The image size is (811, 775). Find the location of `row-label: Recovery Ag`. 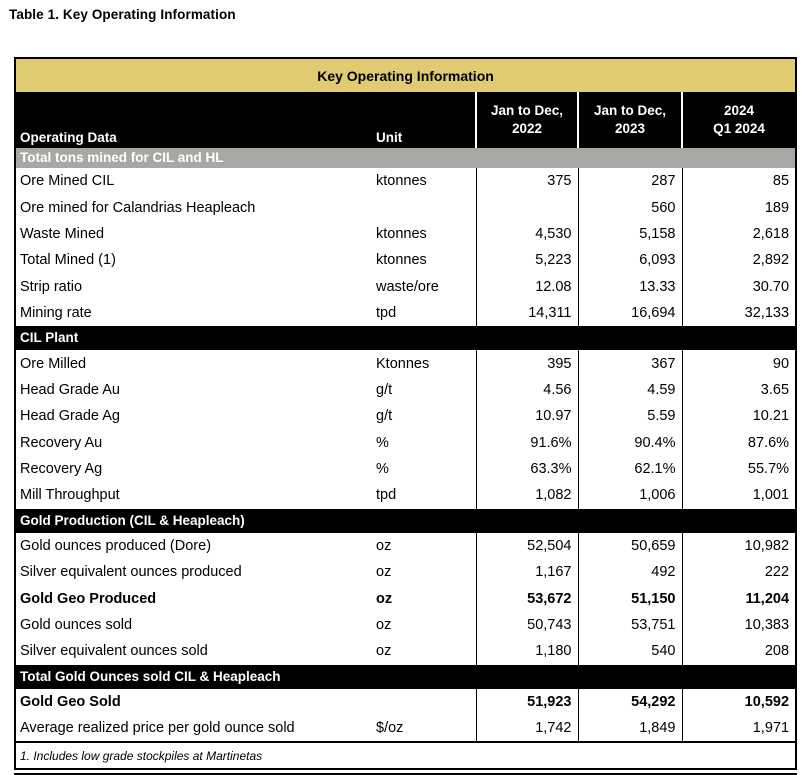

row-label: Recovery Ag is located at coordinates (61, 469).